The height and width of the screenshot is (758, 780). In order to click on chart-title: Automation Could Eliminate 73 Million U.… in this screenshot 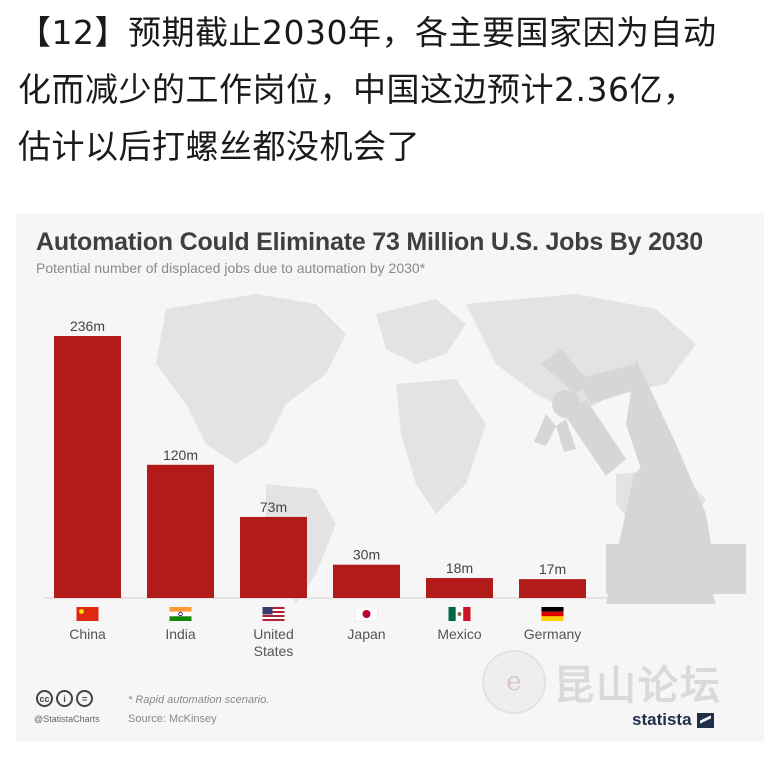, I will do `click(369, 242)`.